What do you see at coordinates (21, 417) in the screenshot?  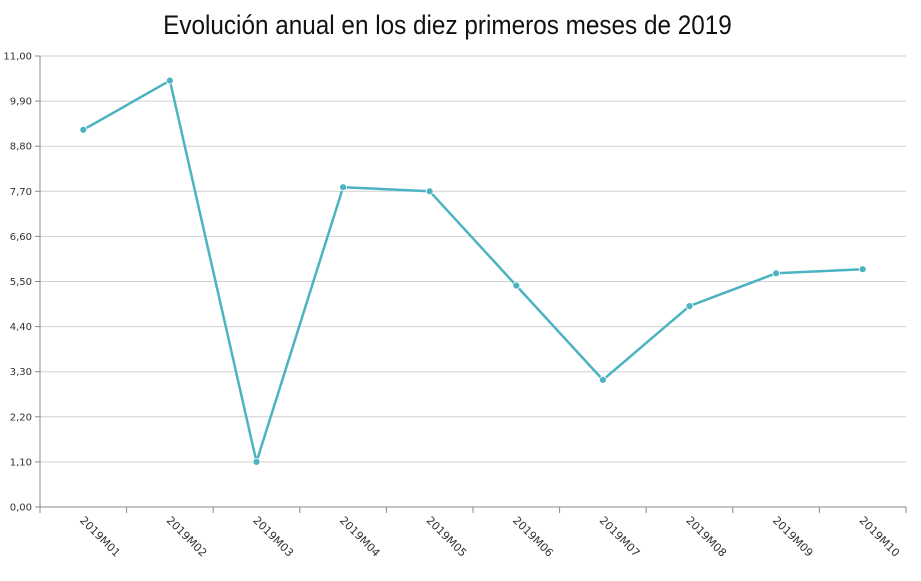 I see `y-tick-label: 2,20` at bounding box center [21, 417].